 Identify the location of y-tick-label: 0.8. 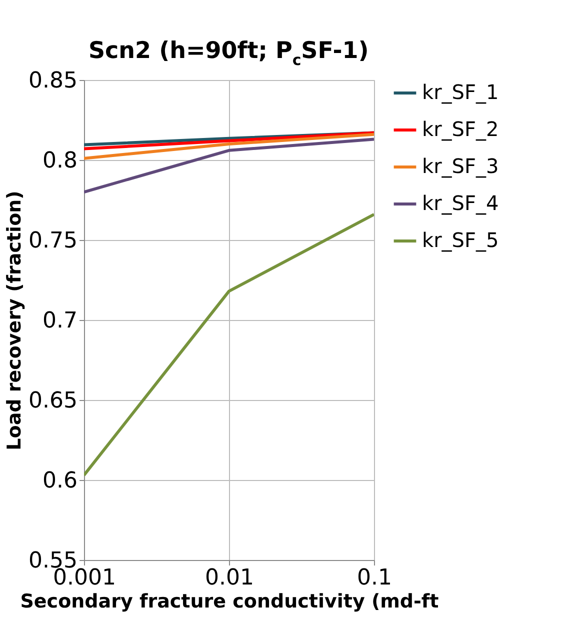
(60, 161).